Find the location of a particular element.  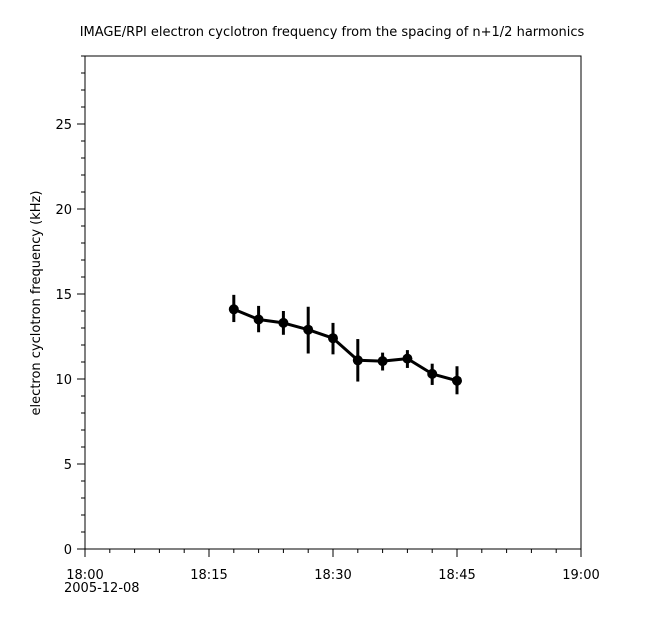

series-layer is located at coordinates (345, 344).